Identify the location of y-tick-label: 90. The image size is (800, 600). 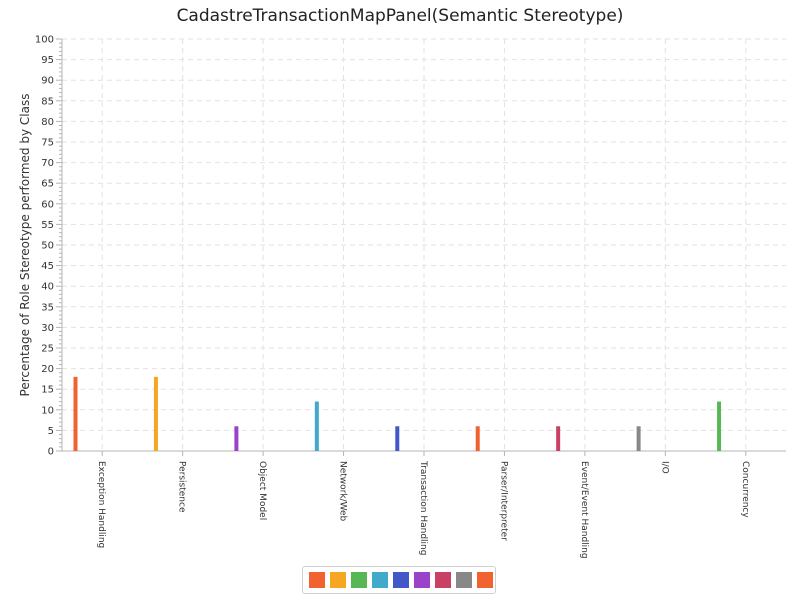
(47, 81).